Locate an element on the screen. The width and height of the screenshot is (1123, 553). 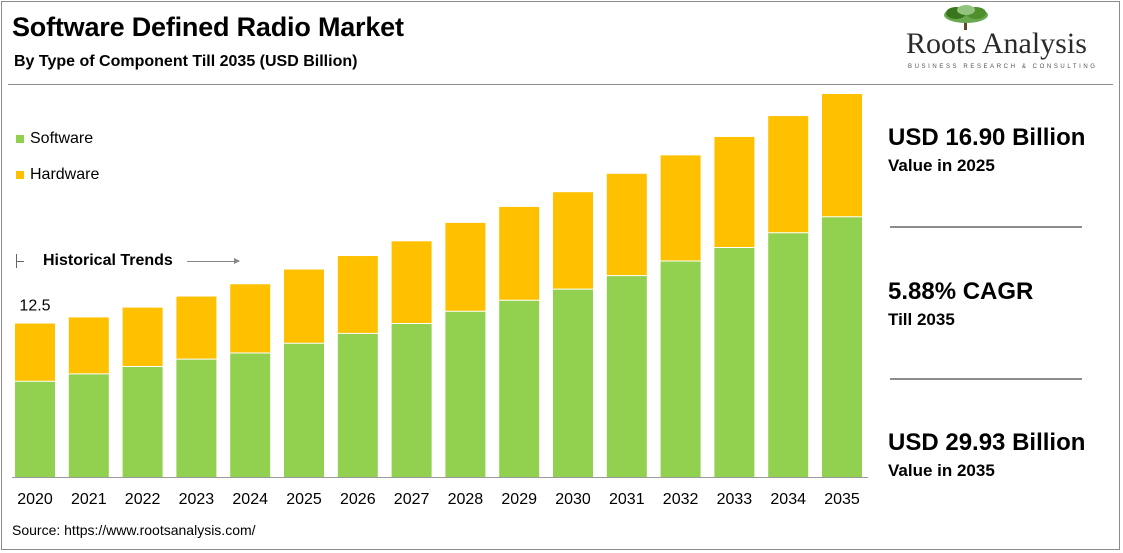
historical-trends-annotation: Historical Trends is located at coordinates (128, 261).